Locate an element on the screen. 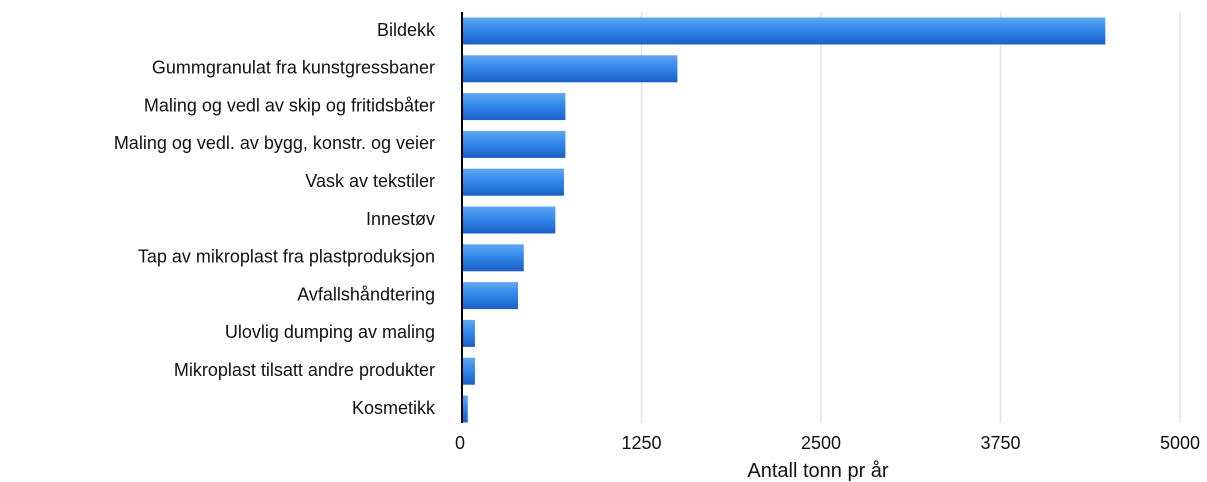 Image resolution: width=1207 pixels, height=482 pixels. category-label: Avfallshåndtering is located at coordinates (366, 294).